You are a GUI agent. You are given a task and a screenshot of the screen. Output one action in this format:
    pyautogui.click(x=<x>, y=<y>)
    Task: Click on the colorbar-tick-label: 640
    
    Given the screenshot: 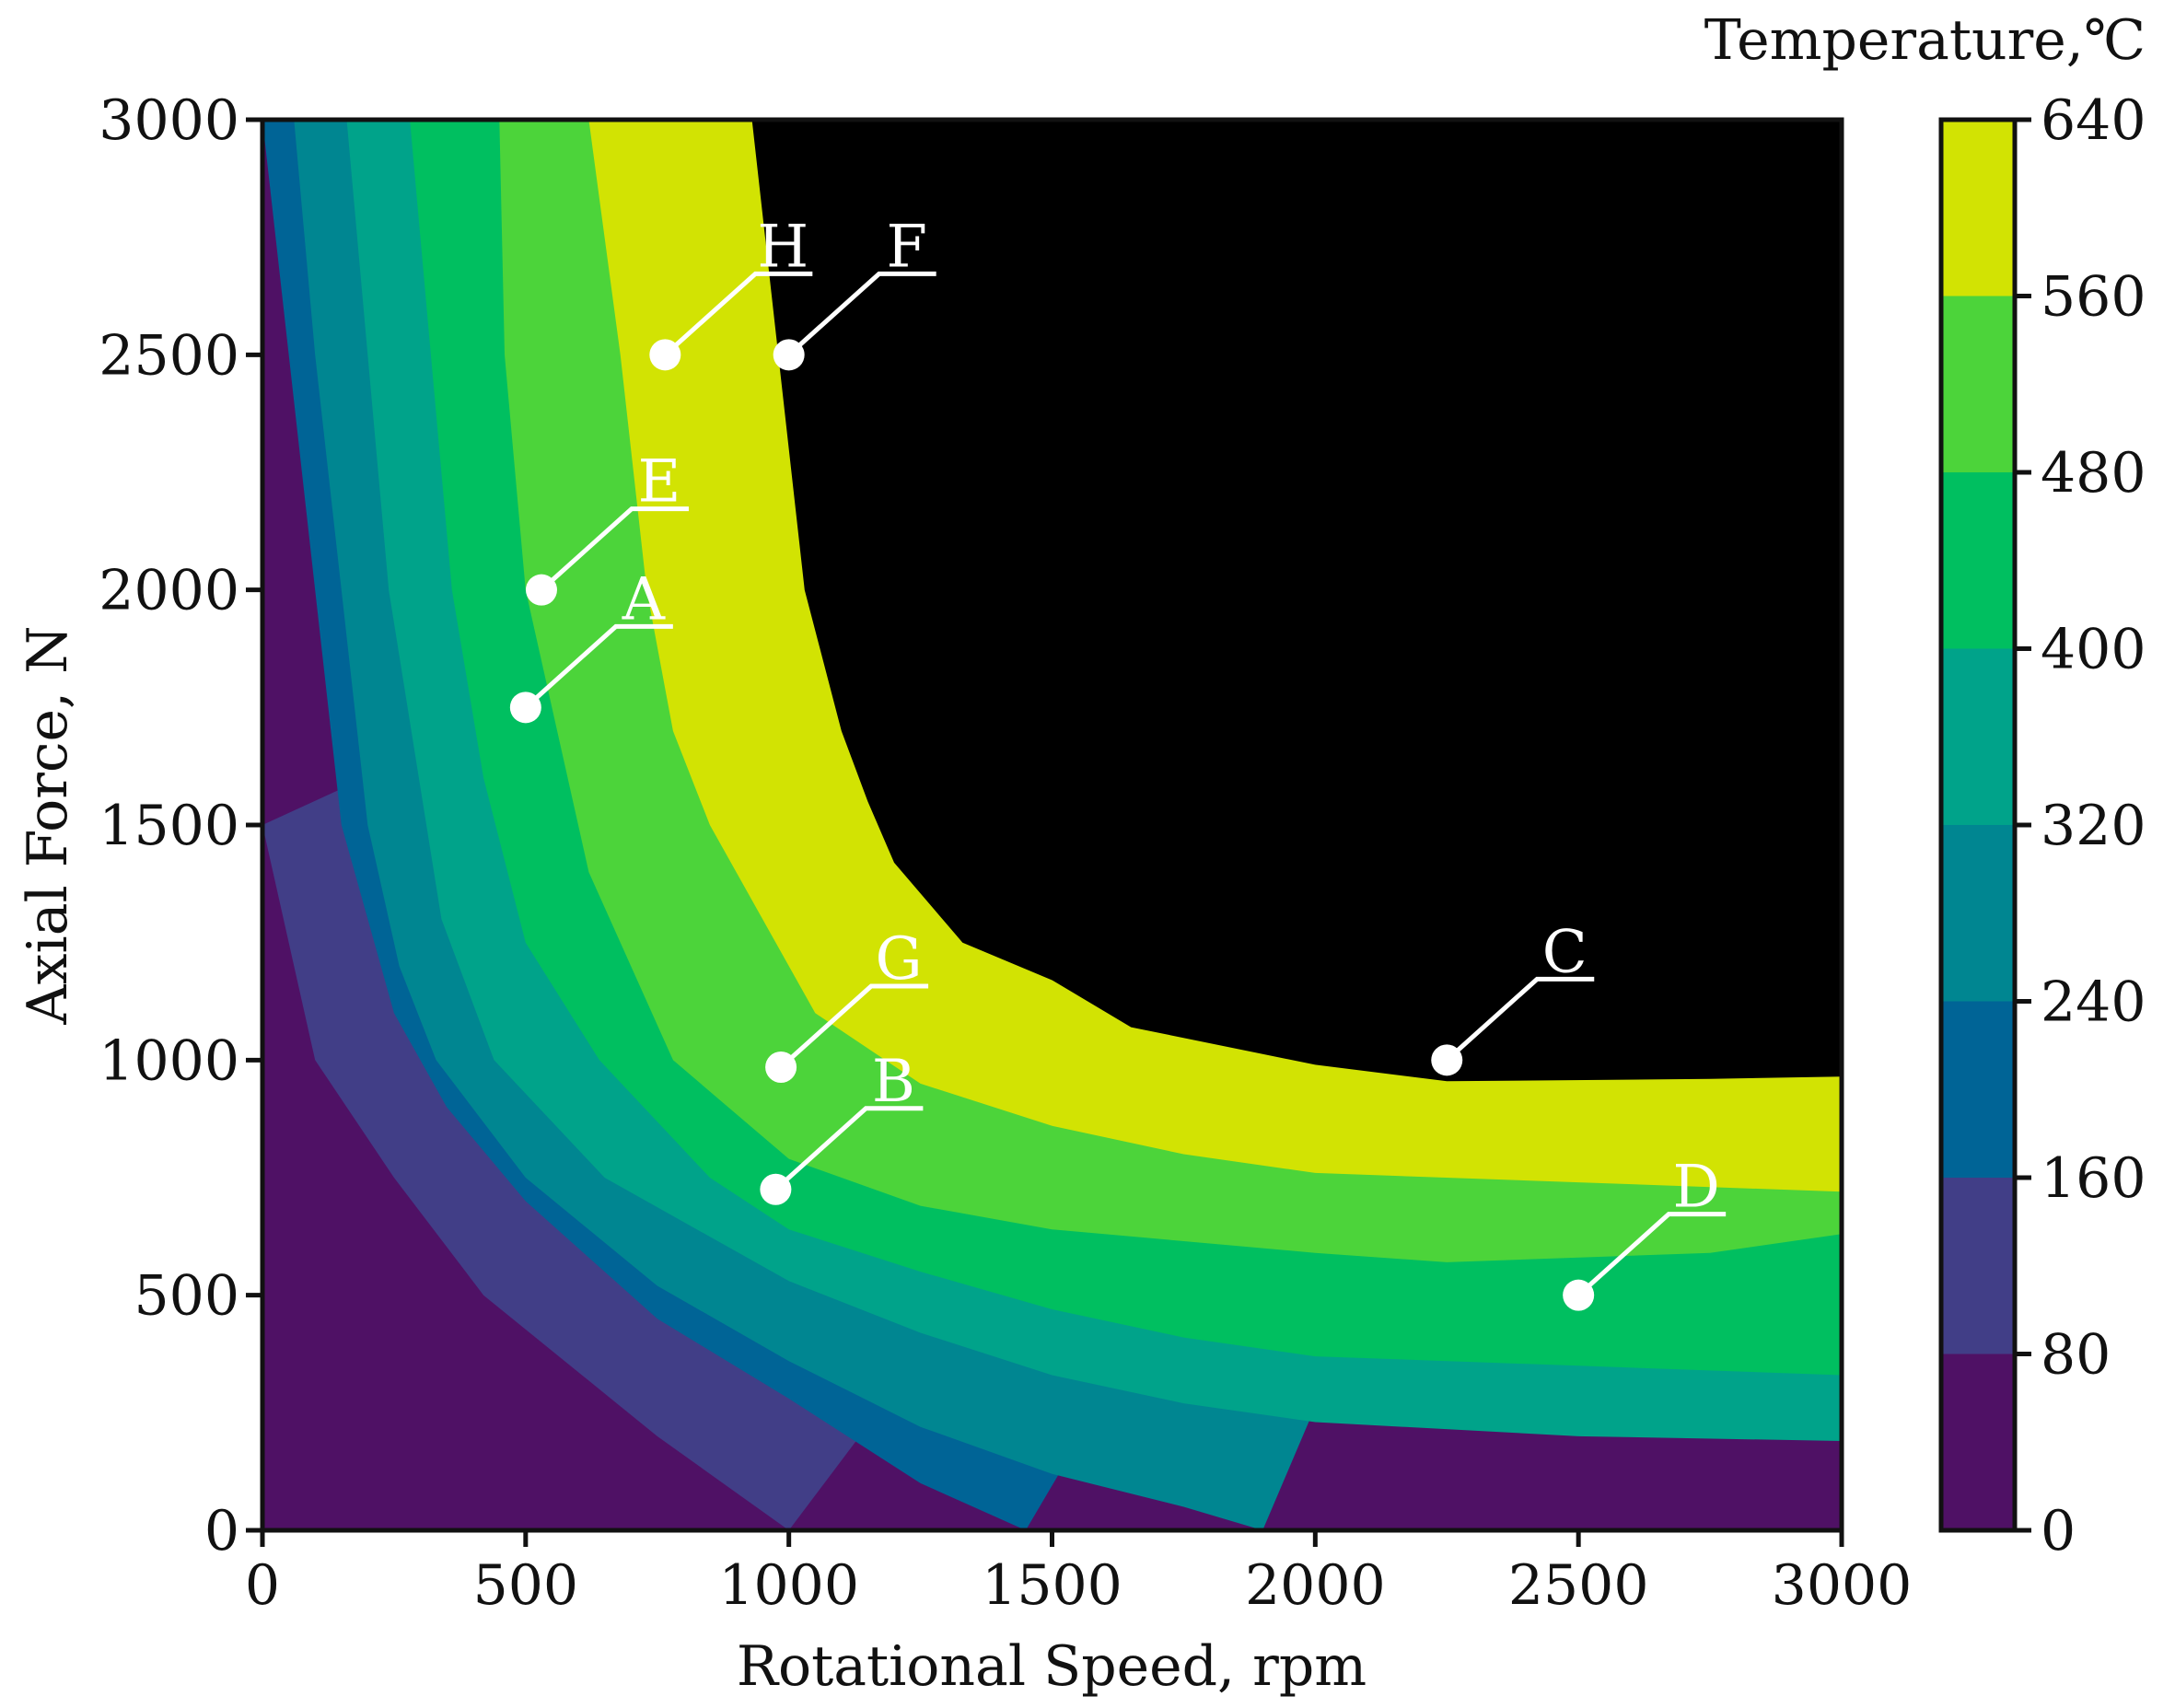 What is the action you would take?
    pyautogui.click(x=2093, y=120)
    